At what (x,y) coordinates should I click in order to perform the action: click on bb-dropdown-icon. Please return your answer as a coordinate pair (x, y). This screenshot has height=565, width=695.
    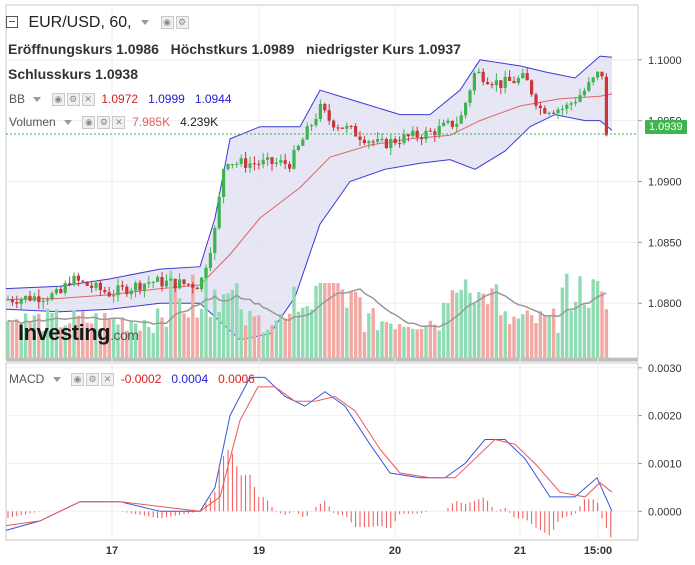
    Looking at the image, I should click on (37, 100).